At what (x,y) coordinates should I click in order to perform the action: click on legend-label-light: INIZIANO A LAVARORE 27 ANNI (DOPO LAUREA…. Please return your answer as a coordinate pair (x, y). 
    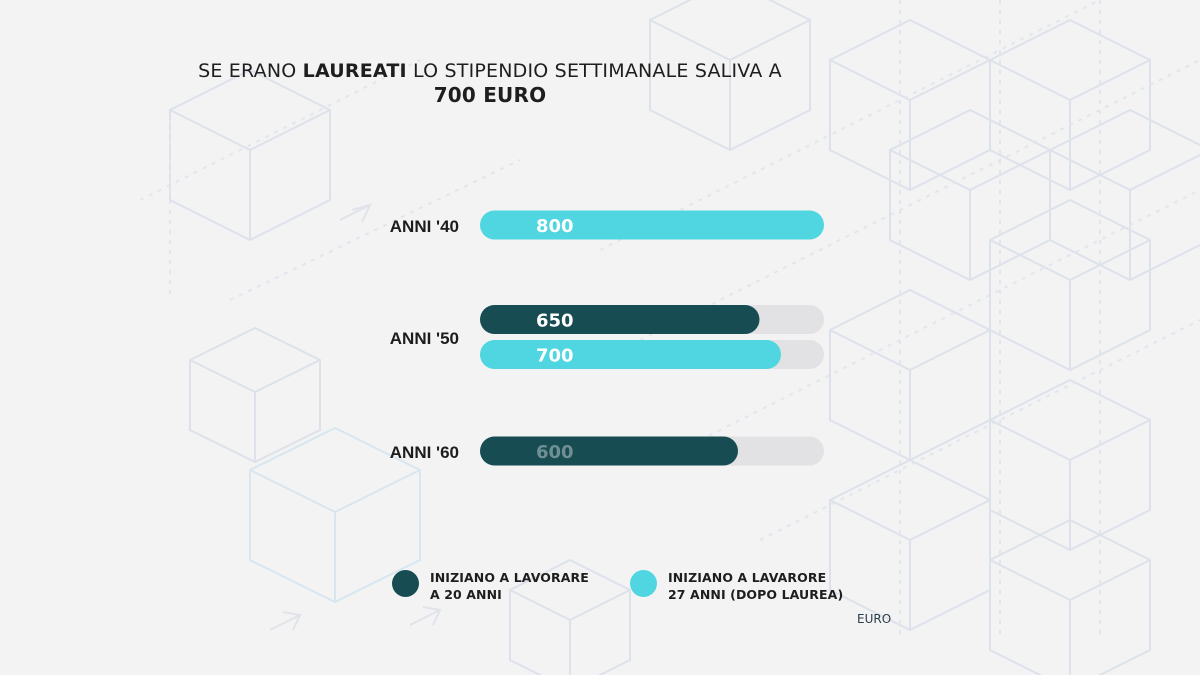
    Looking at the image, I should click on (756, 586).